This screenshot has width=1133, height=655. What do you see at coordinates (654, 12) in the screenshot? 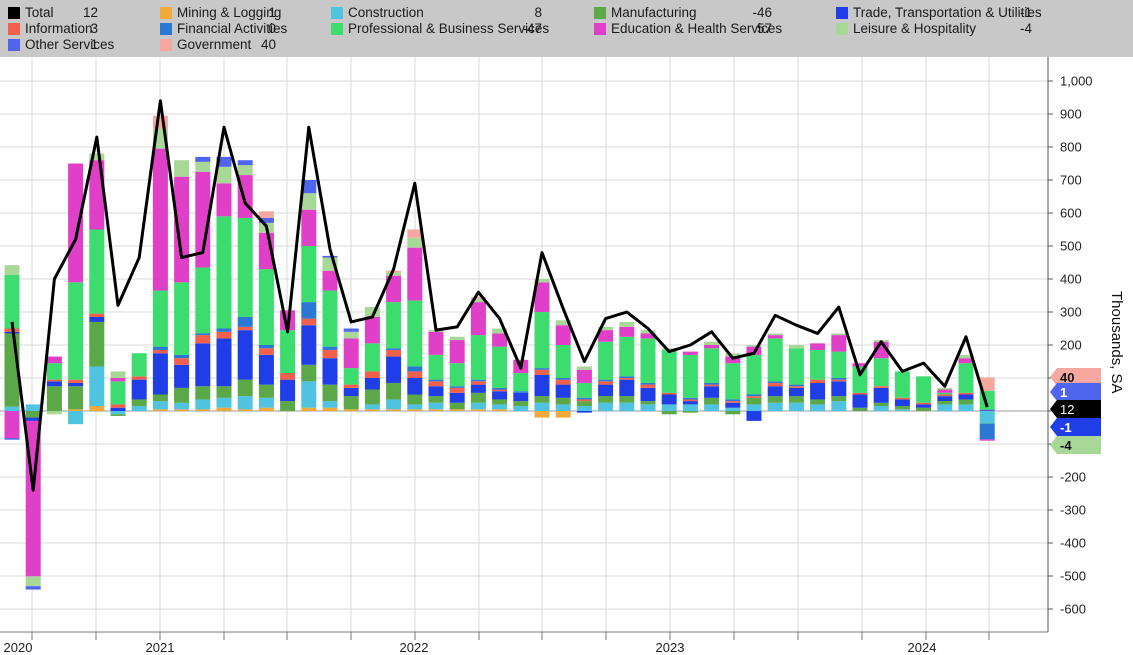
I see `legend-label: Manufacturing` at bounding box center [654, 12].